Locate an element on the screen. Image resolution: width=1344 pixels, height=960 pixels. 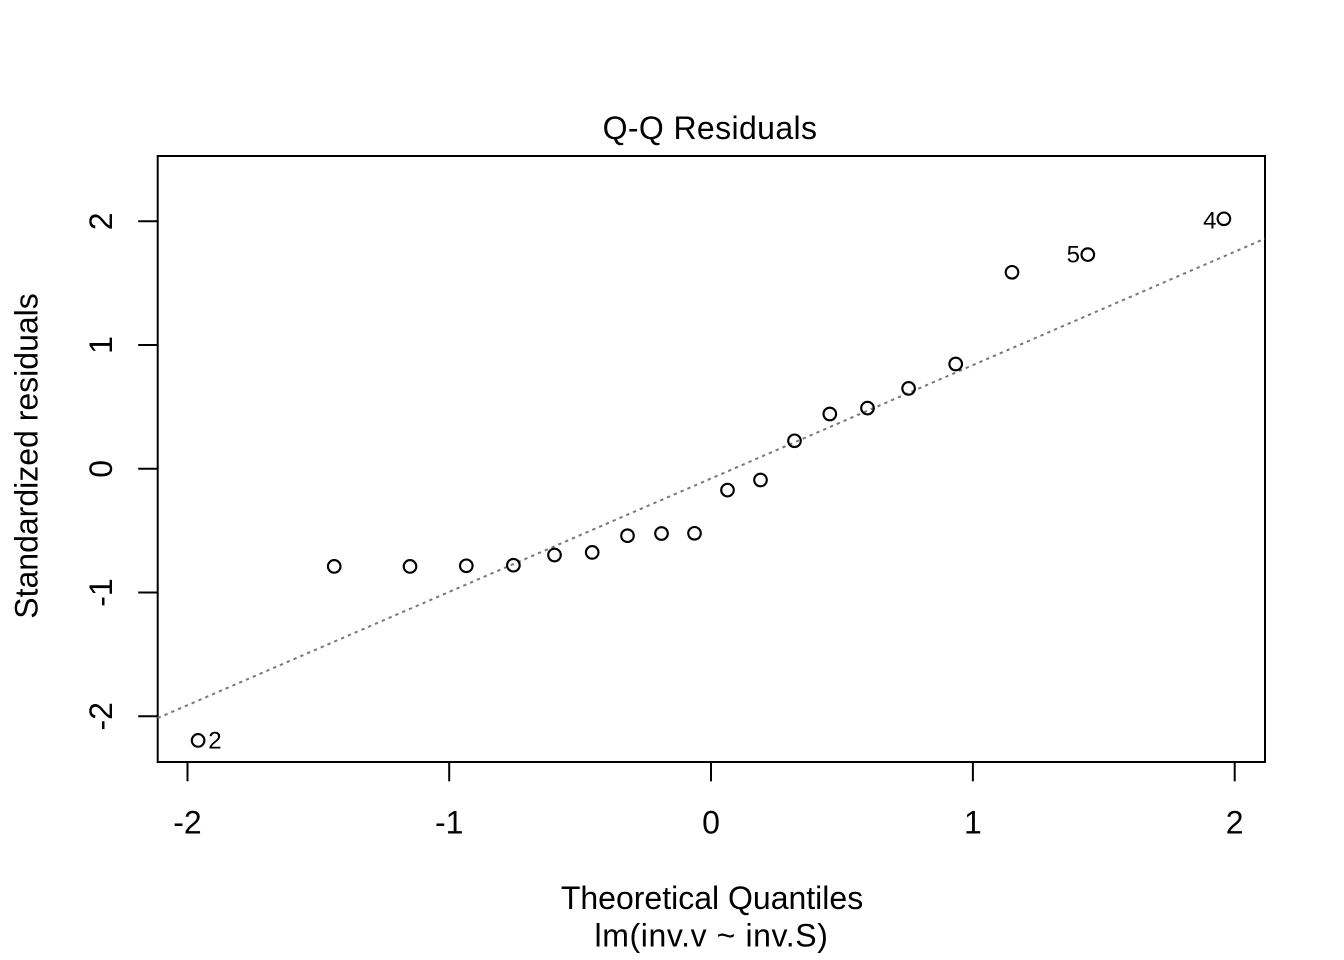
svg-text: Q-Q Residuals is located at coordinates (710, 128).